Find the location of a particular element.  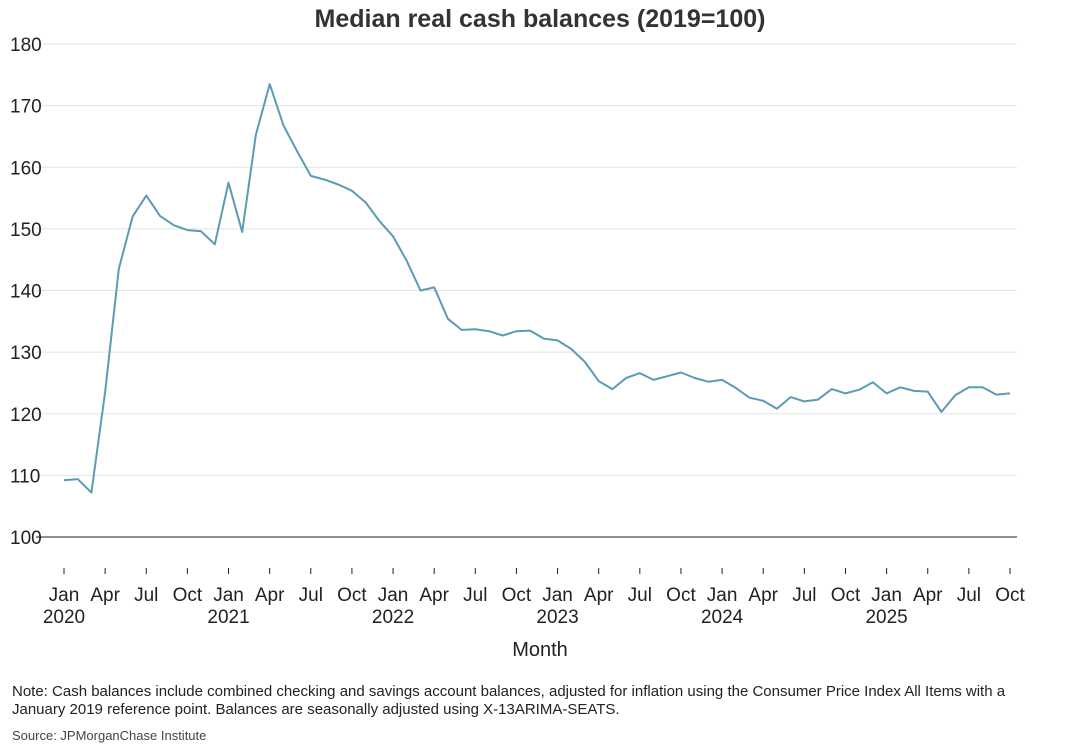

y-tick-label: 150 is located at coordinates (26, 230).